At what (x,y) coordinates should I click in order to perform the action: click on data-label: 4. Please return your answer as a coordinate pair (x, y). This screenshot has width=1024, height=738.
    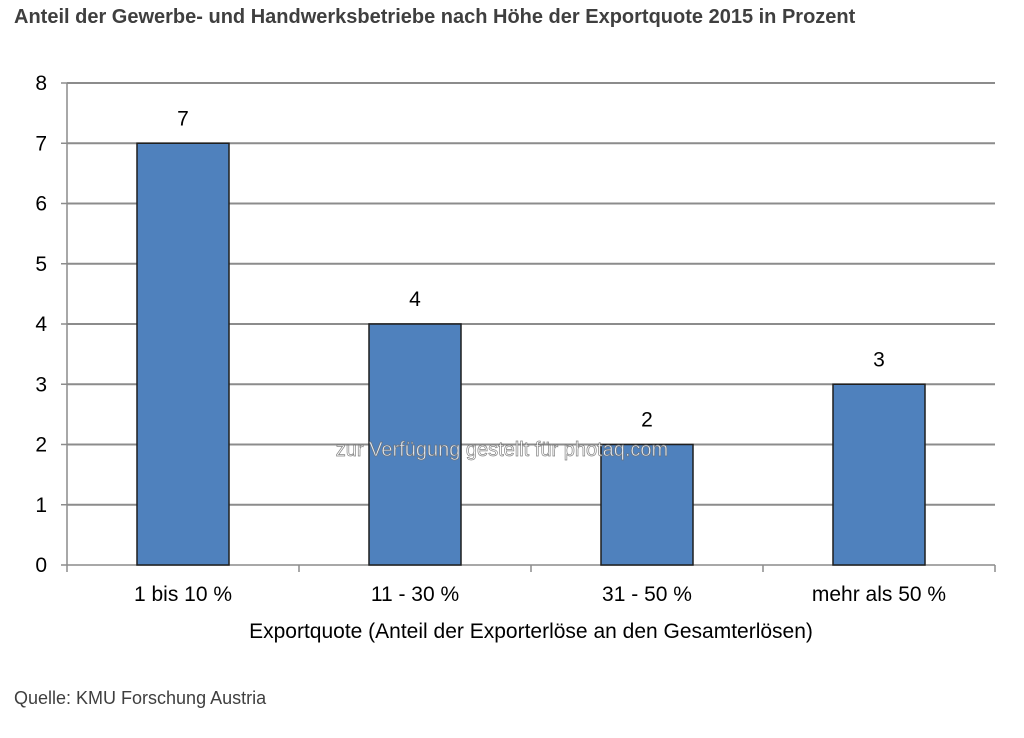
    Looking at the image, I should click on (415, 299).